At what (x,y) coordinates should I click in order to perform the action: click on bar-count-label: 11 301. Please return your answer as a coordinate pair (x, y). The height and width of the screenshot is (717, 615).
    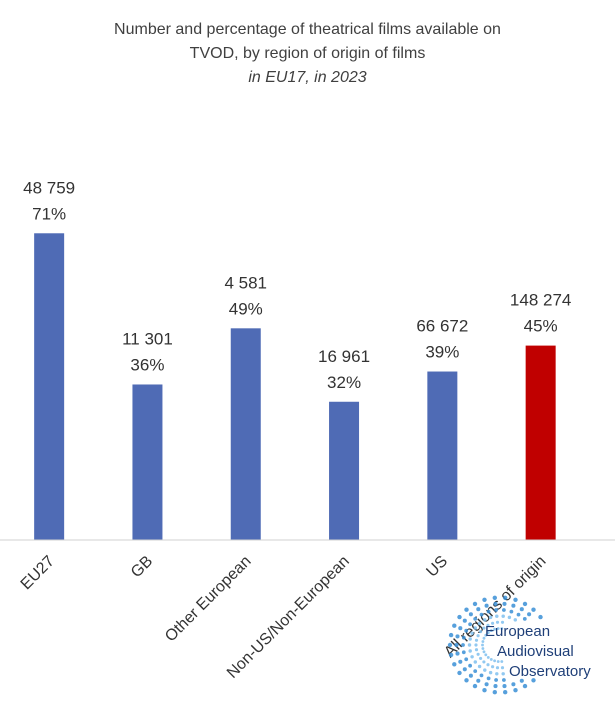
    Looking at the image, I should click on (147, 338).